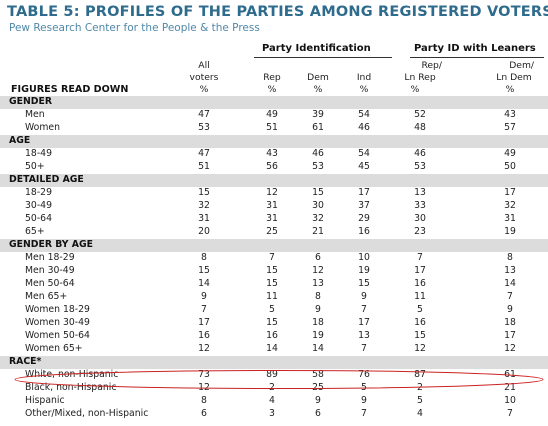 The height and width of the screenshot is (426, 548). I want to click on group-header-party-id: Party Identification, so click(316, 48).